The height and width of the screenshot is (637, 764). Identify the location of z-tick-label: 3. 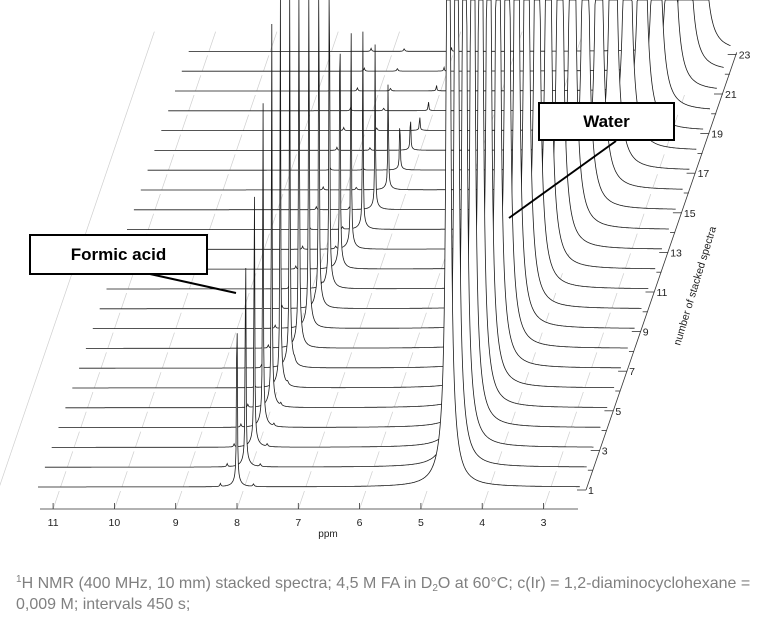
(605, 451).